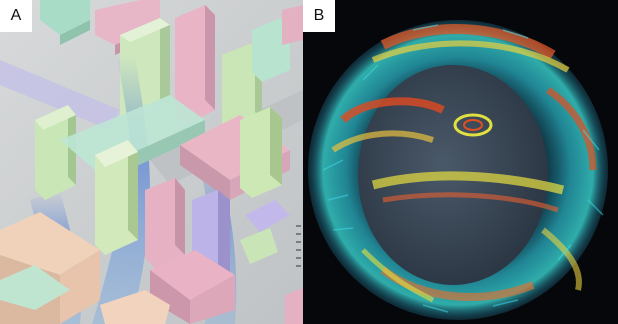 The width and height of the screenshot is (618, 324). What do you see at coordinates (60, 95) in the screenshot?
I see `street-left` at bounding box center [60, 95].